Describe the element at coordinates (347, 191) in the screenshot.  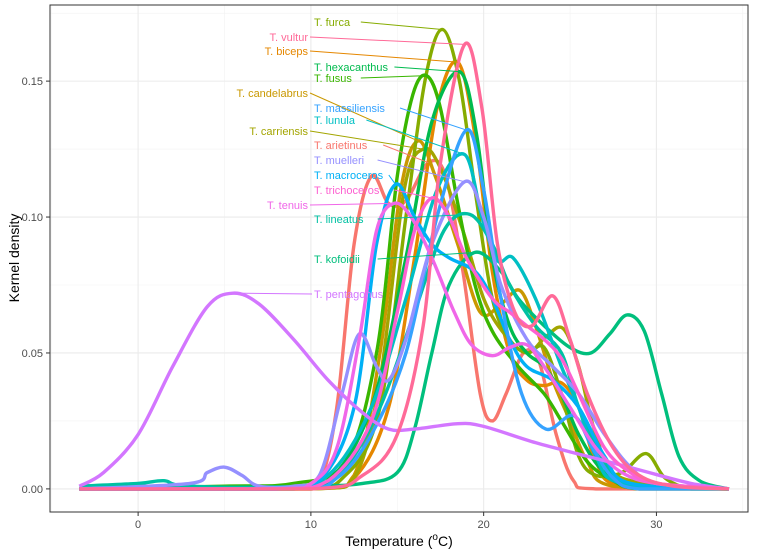
I see `series-label-trichoceros: T. trichoceros` at that location.